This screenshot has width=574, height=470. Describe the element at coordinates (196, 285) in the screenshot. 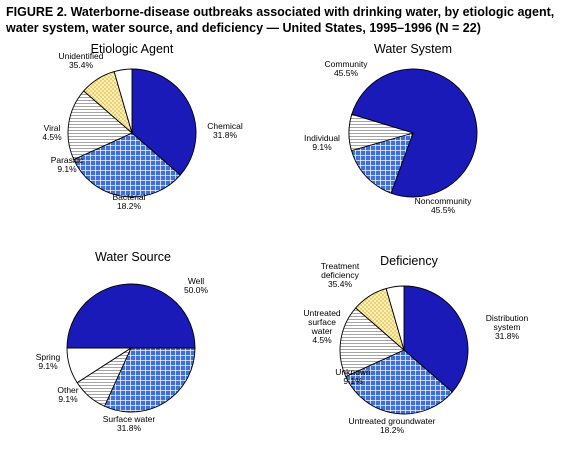

I see `slice-label: Well 50.0%` at that location.